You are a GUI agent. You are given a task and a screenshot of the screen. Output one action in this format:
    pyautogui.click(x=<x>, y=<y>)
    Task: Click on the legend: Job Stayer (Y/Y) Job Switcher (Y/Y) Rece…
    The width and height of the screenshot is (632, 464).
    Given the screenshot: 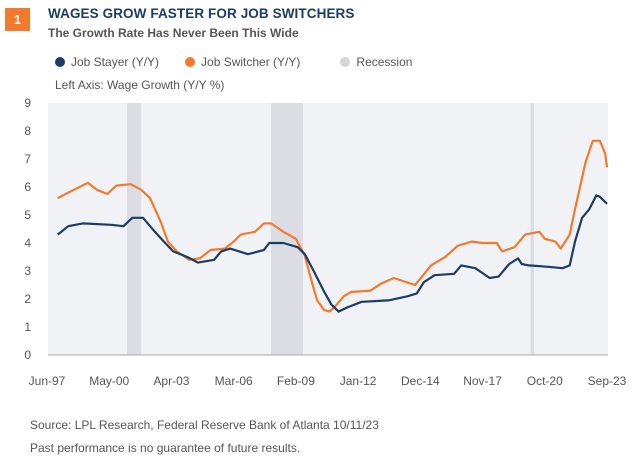 What is the action you would take?
    pyautogui.click(x=246, y=62)
    